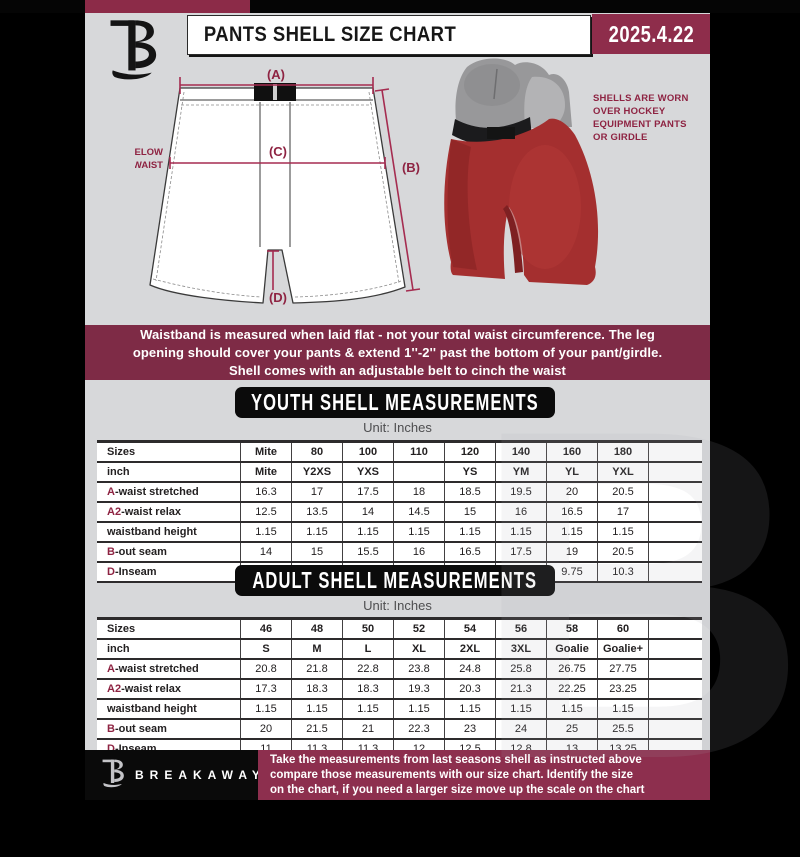  I want to click on table-cell: 12.5, so click(265, 512).